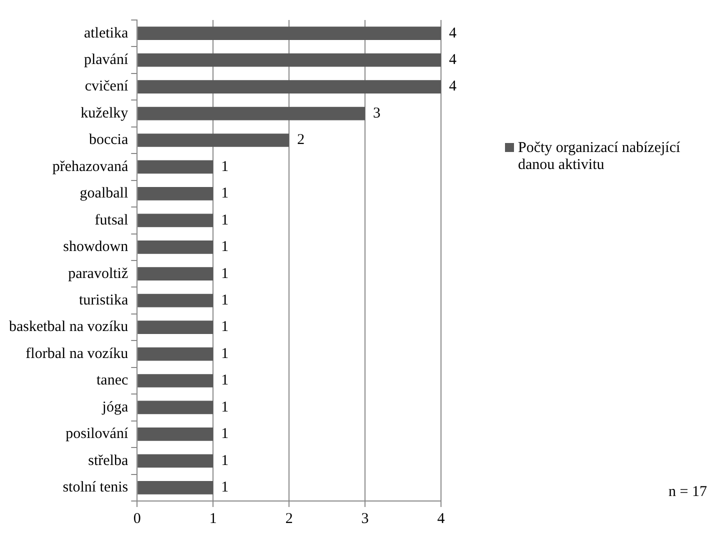 The height and width of the screenshot is (541, 711). Describe the element at coordinates (301, 140) in the screenshot. I see `data-label: 2` at that location.